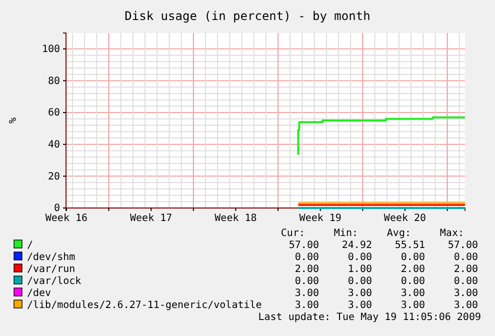 This screenshot has height=336, width=495. Describe the element at coordinates (357, 245) in the screenshot. I see `text: 24.92` at that location.